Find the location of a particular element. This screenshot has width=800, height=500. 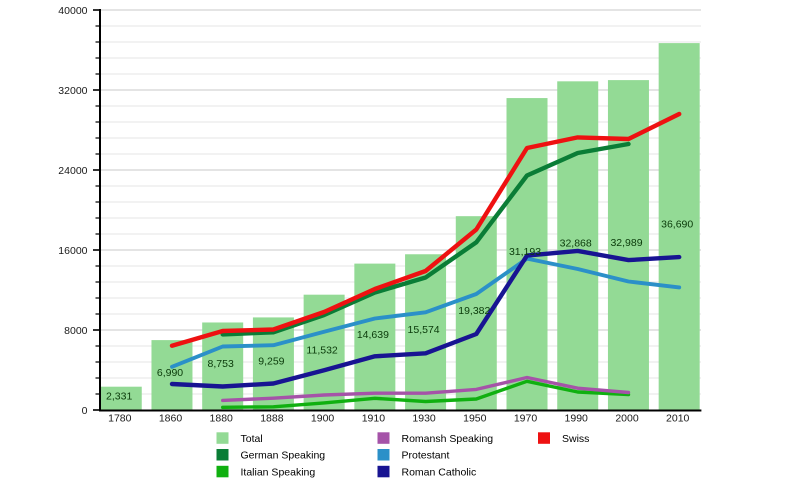

svg-text: 2,331 is located at coordinates (119, 396).